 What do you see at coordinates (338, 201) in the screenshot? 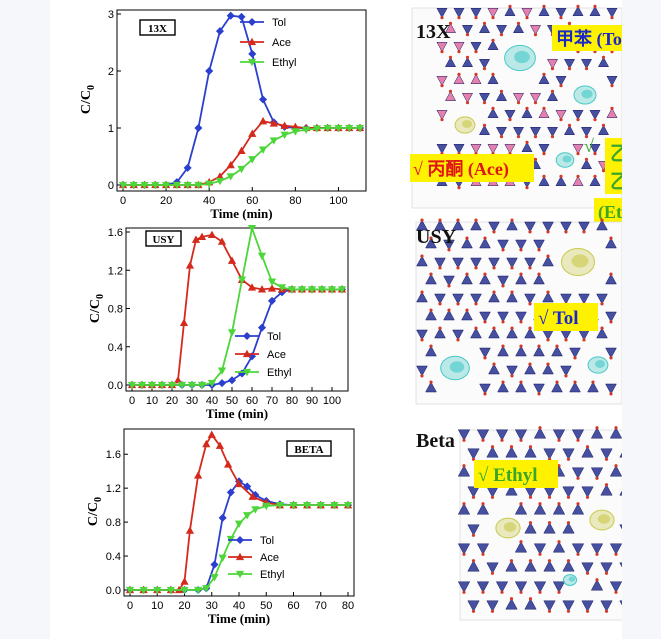
I see `x-tick-label: 100` at bounding box center [338, 201].